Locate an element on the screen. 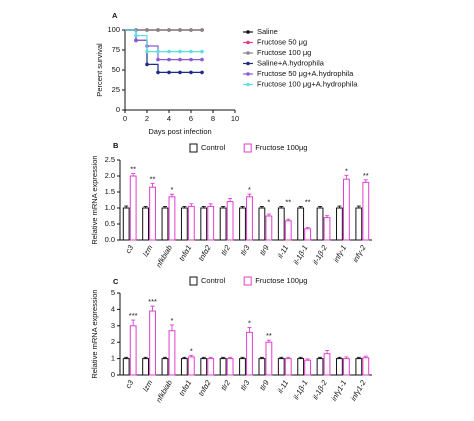 Image resolution: width=474 pixels, height=421 pixels. x-tick-label: tlr9 is located at coordinates (264, 385).